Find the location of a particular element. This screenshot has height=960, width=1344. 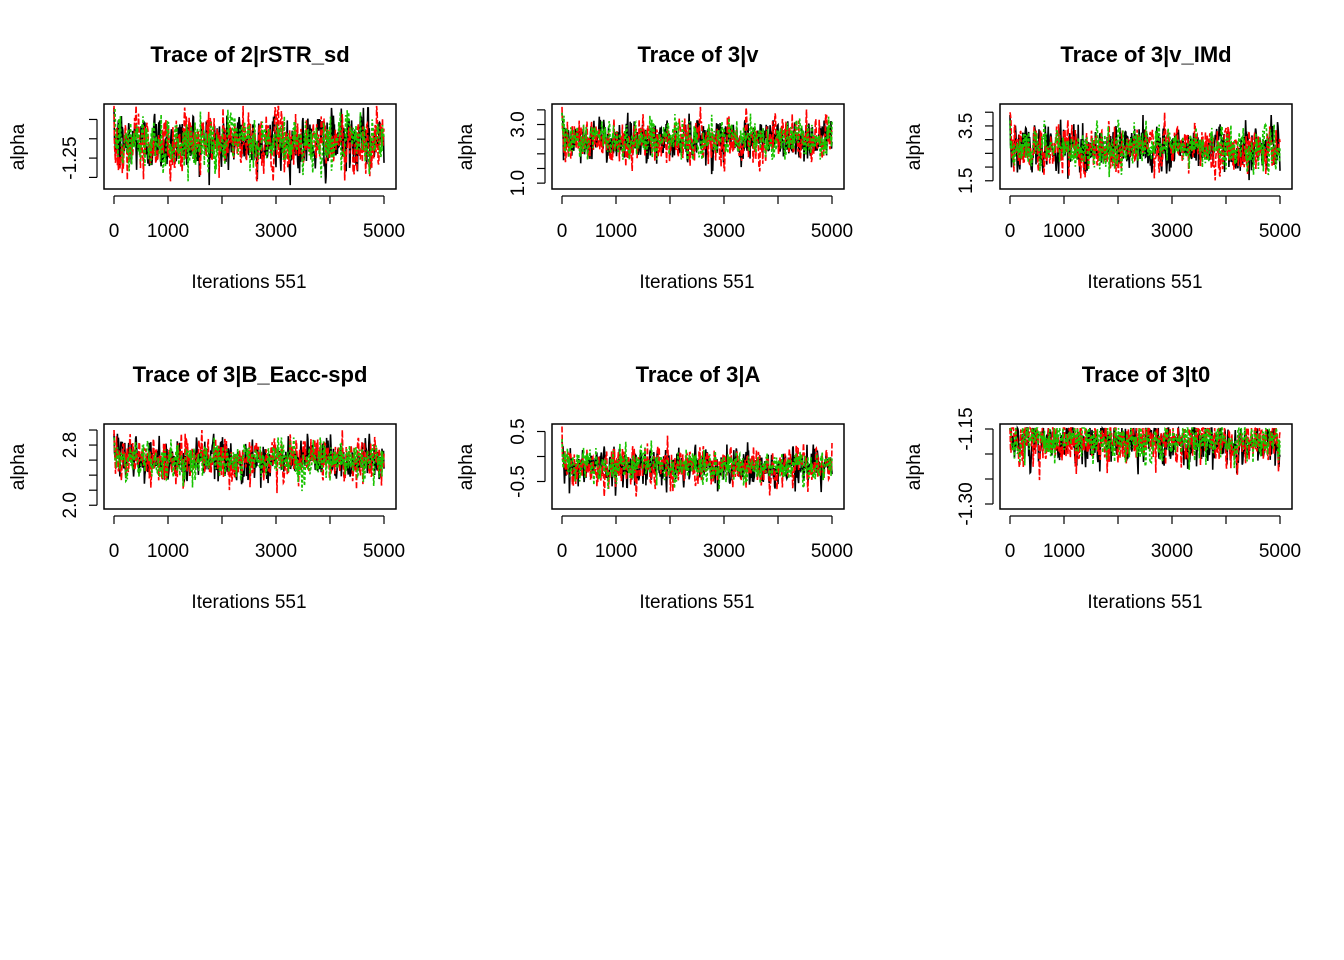

y-axis: -0.5 0.5 is located at coordinates (527, 458).